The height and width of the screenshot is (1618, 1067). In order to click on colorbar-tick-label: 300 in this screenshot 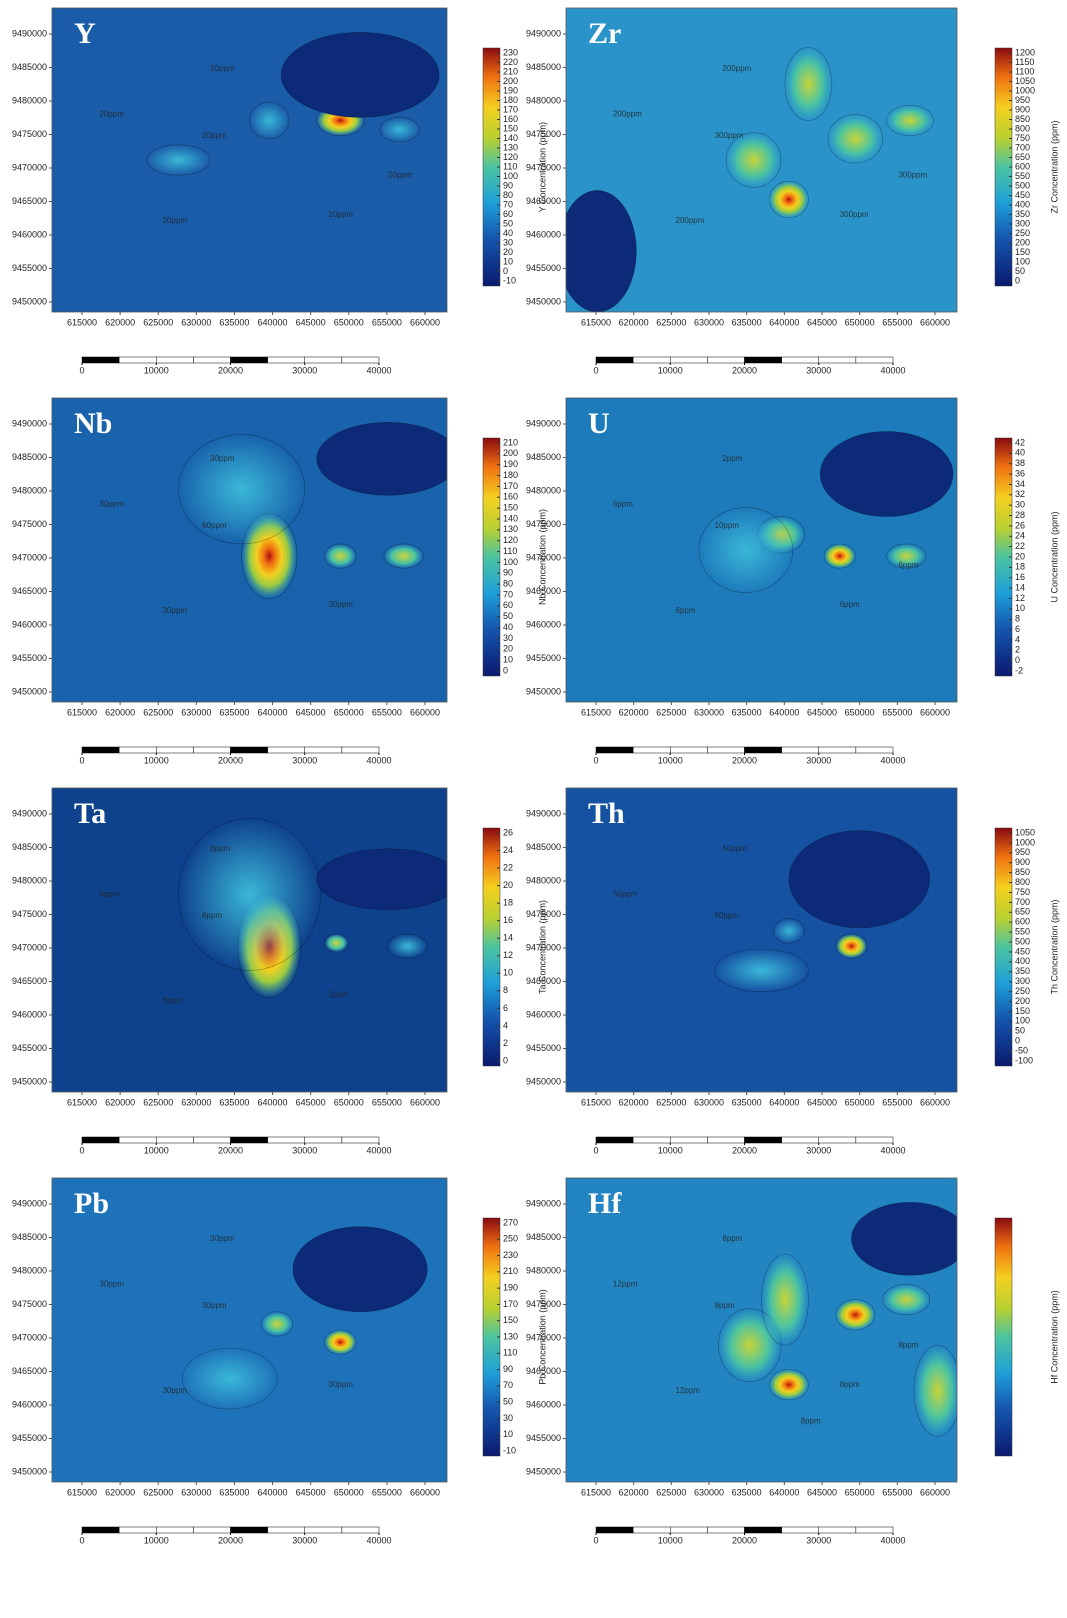, I will do `click(1022, 981)`.